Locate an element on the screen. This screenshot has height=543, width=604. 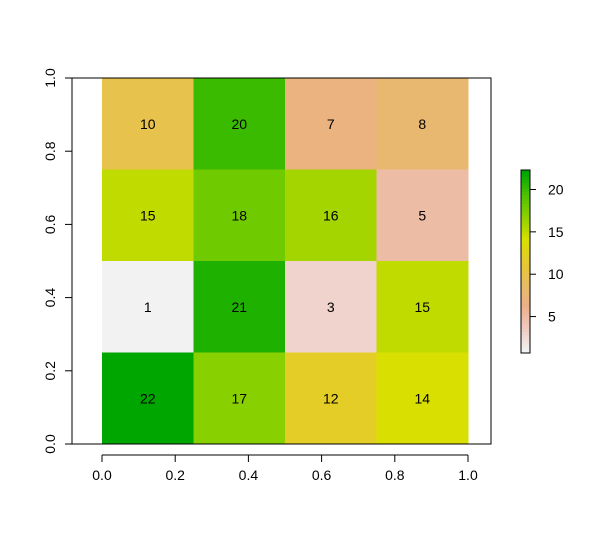
x-tick-label: 0.6 is located at coordinates (322, 475).